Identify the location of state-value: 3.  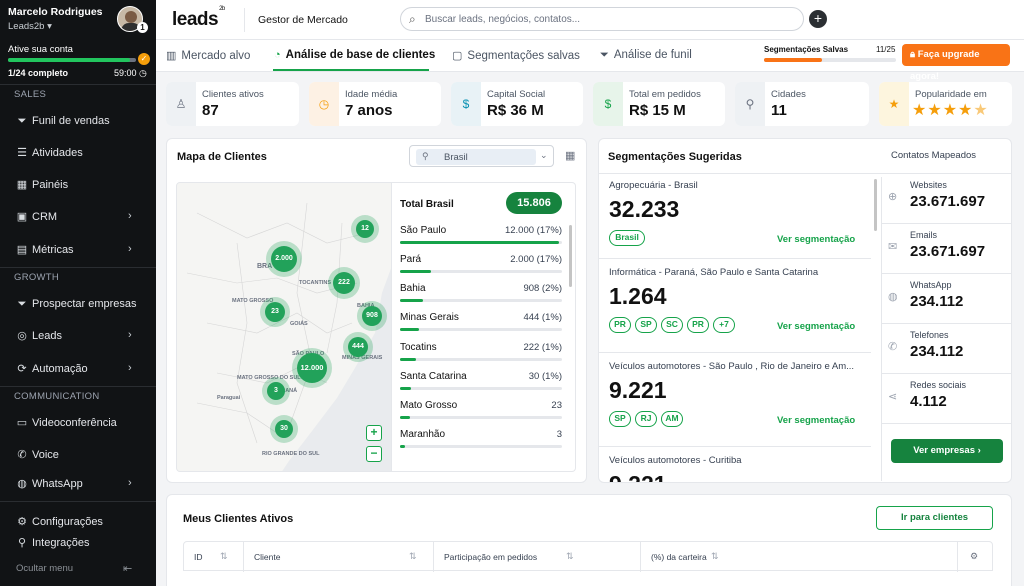
(559, 434).